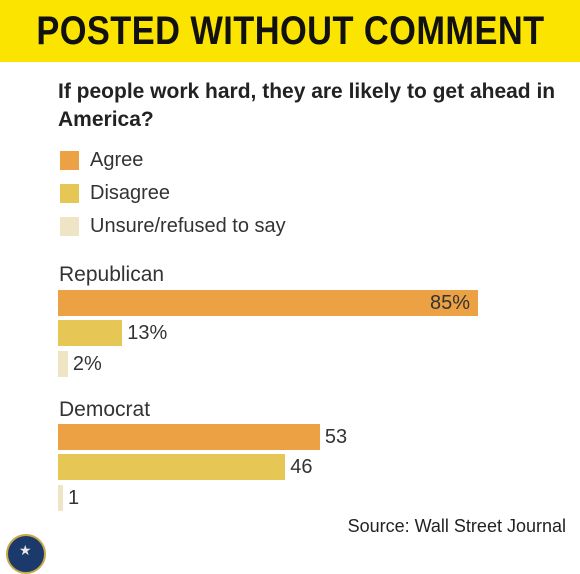 The image size is (580, 574). I want to click on group-label: Democrat, so click(105, 409).